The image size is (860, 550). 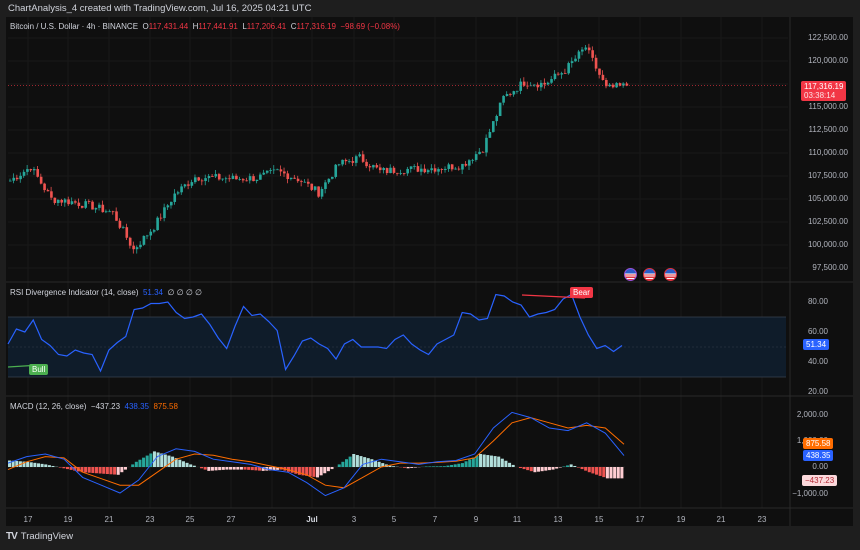 I want to click on ohlc-low: 117,206.41, so click(x=266, y=26).